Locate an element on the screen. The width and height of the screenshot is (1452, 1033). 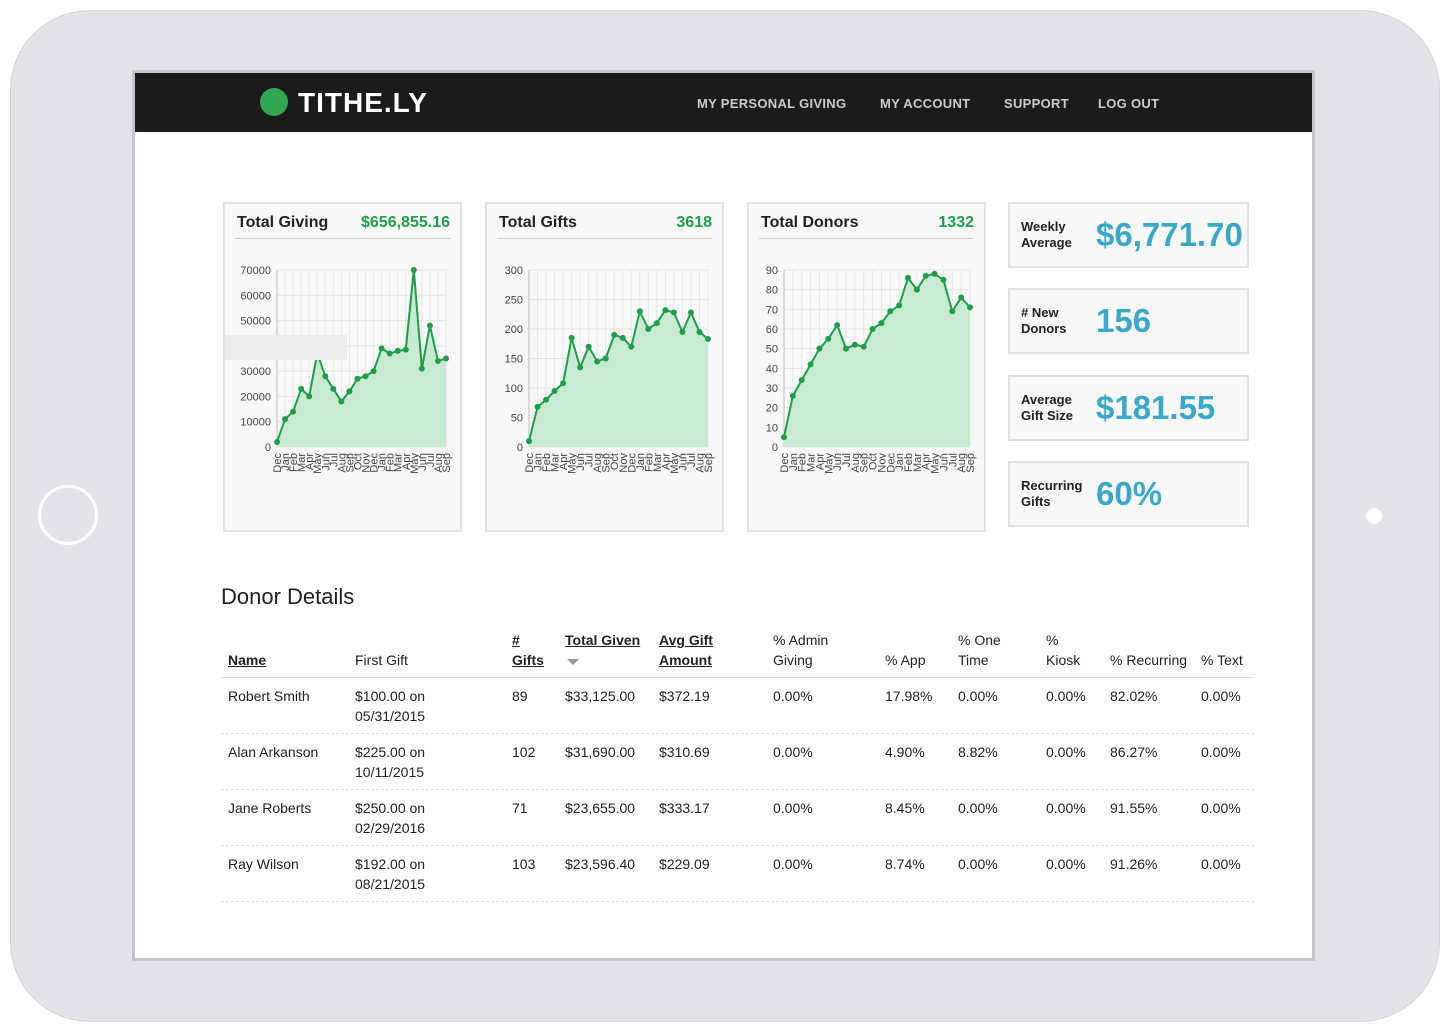
column-header: Avg Gift Amount is located at coordinates (694, 650).